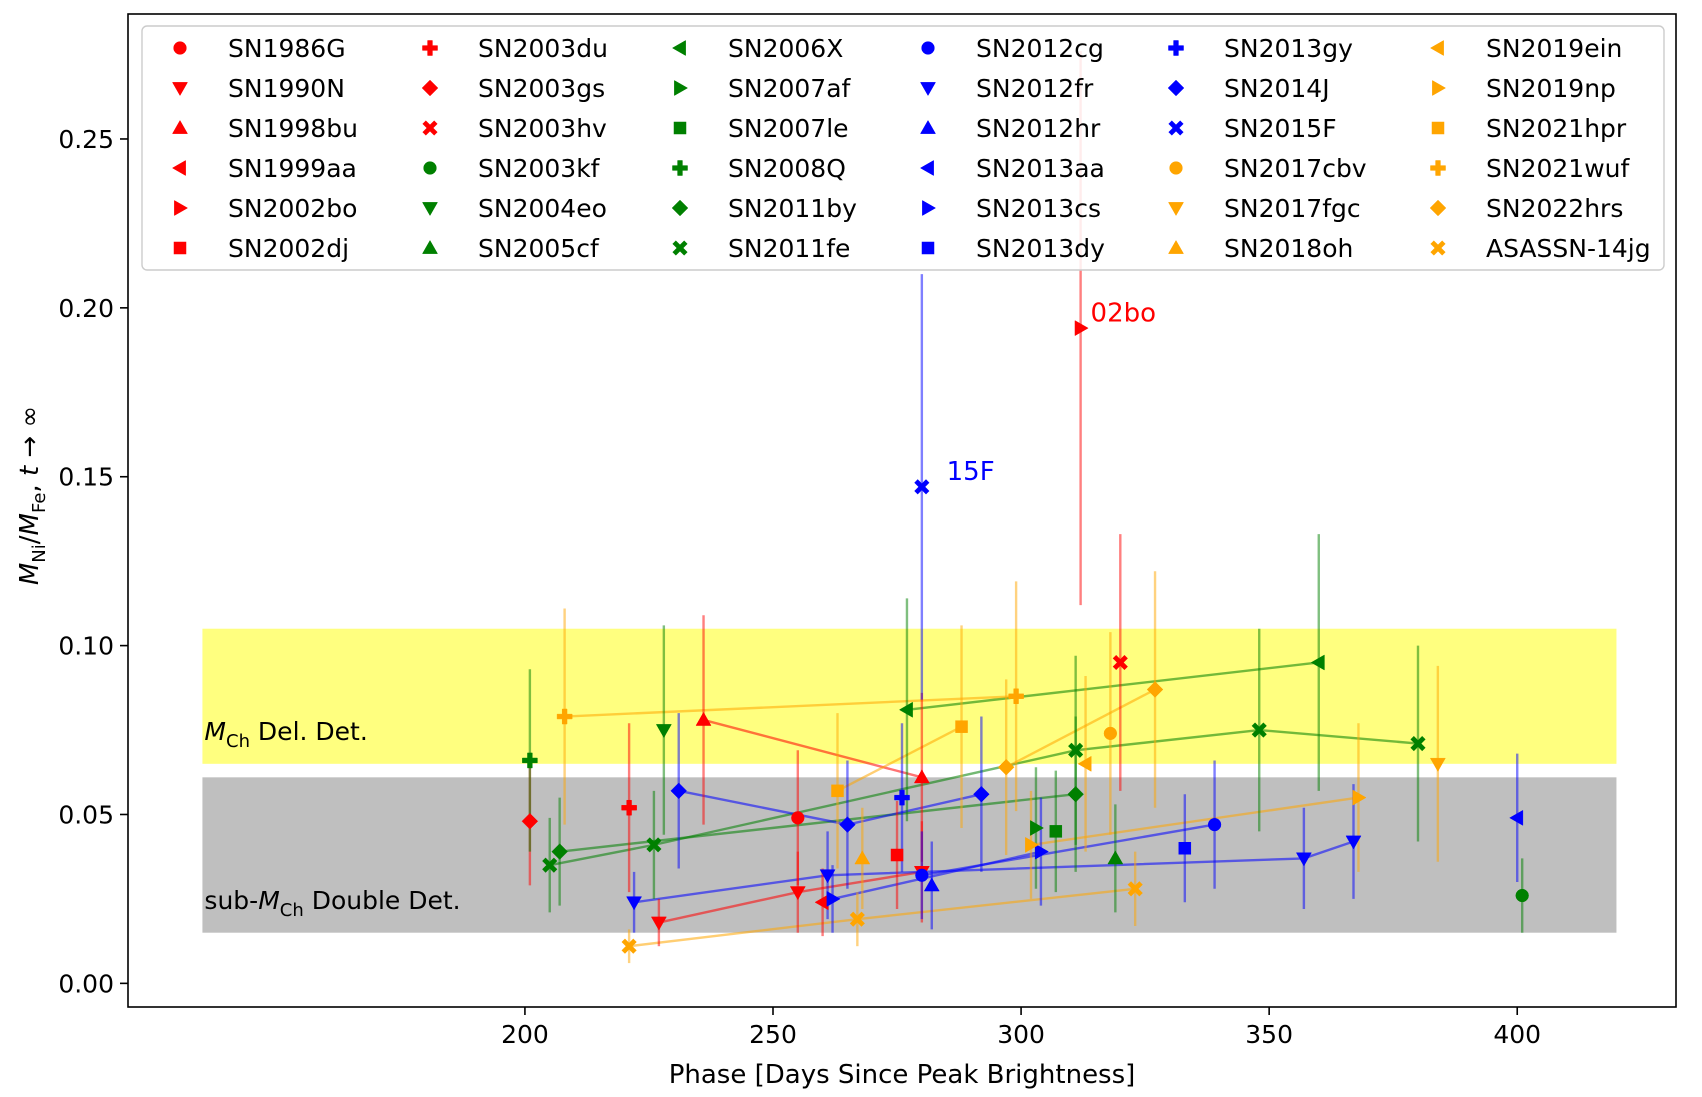 This screenshot has height=1097, width=1702. I want to click on legend-marker-sn2017fgc, so click(1176, 209).